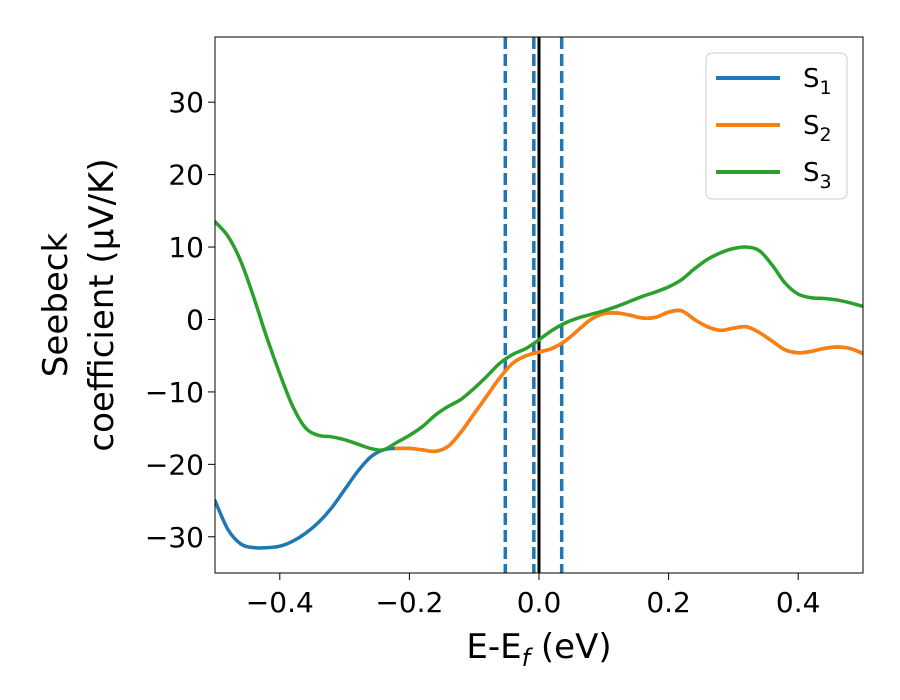 The height and width of the screenshot is (700, 900). I want to click on y-tick-label: −30, so click(174, 537).